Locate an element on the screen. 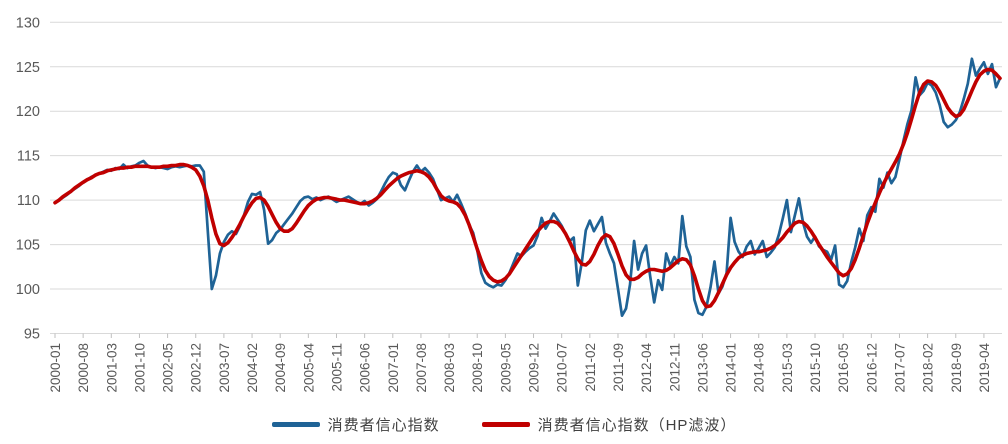 The height and width of the screenshot is (444, 1008). x-tick-label: 2012-11 is located at coordinates (674, 367).